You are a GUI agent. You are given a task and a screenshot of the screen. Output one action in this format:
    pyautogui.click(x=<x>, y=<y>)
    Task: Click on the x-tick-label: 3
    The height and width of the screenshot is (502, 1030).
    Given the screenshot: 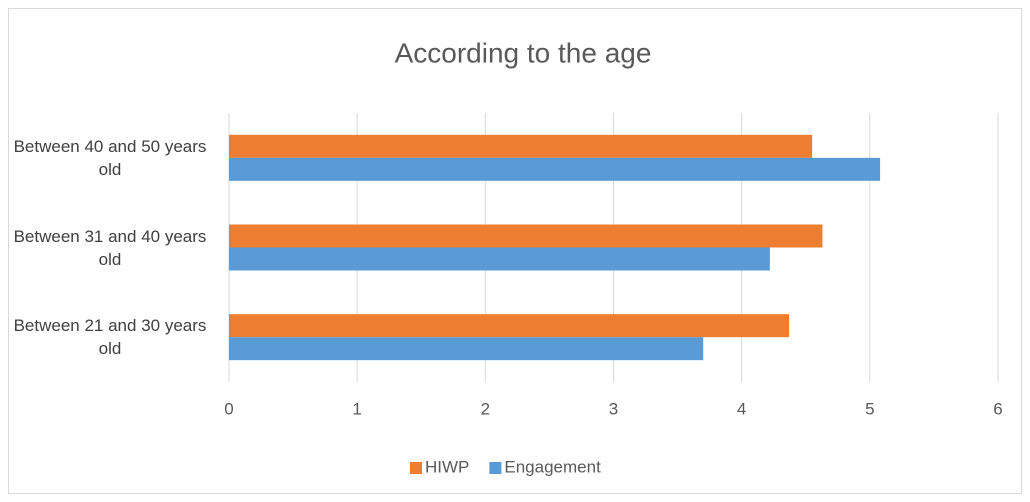 What is the action you would take?
    pyautogui.click(x=613, y=408)
    